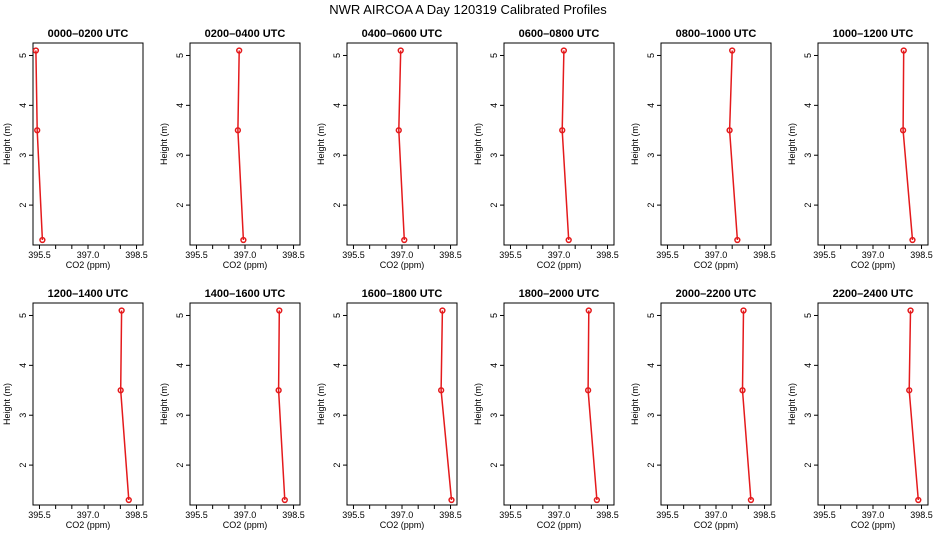 Image resolution: width=936 pixels, height=540 pixels. I want to click on panel-title: 0400–0600 UTC, so click(402, 34).